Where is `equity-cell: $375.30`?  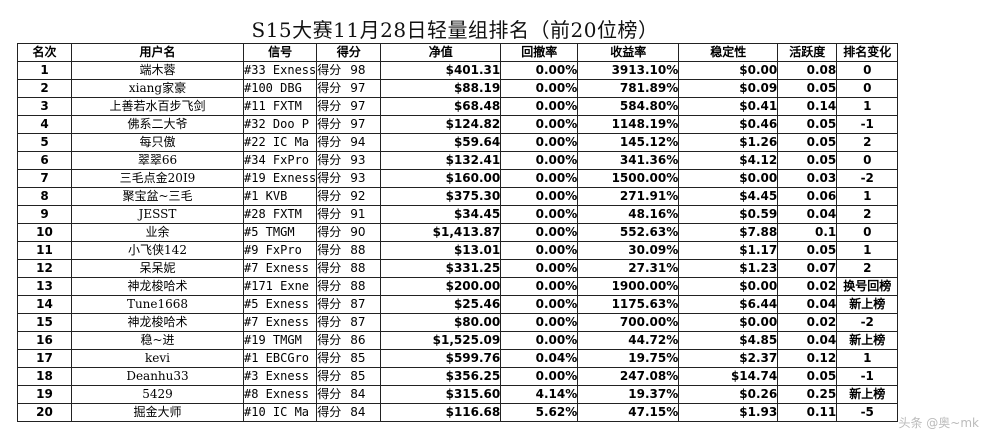 equity-cell: $375.30 is located at coordinates (441, 196).